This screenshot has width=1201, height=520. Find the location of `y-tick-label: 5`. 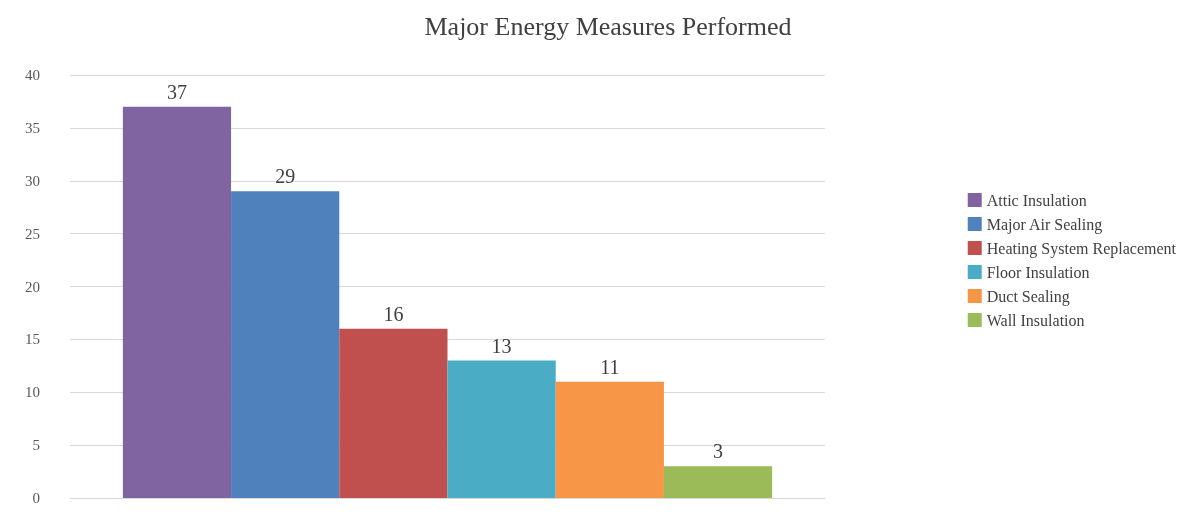

y-tick-label: 5 is located at coordinates (36, 445).